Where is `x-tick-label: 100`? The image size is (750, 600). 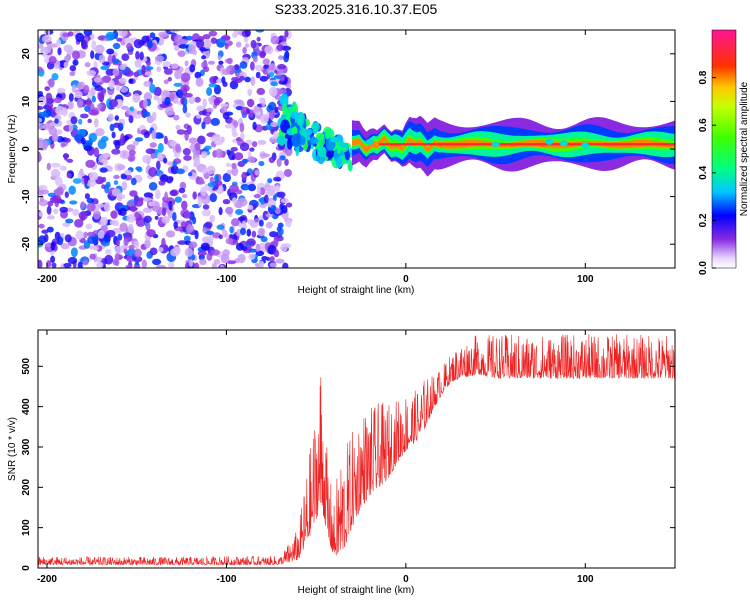
x-tick-label: 100 is located at coordinates (585, 579).